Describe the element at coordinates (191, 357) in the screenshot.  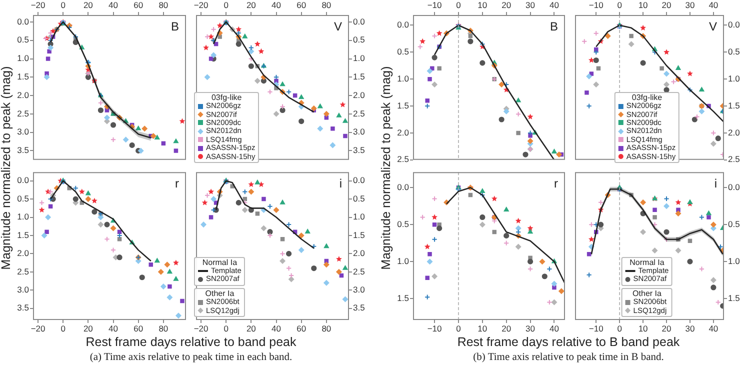
I see `text: (a) Time axis relative to peak time in each band.` at that location.